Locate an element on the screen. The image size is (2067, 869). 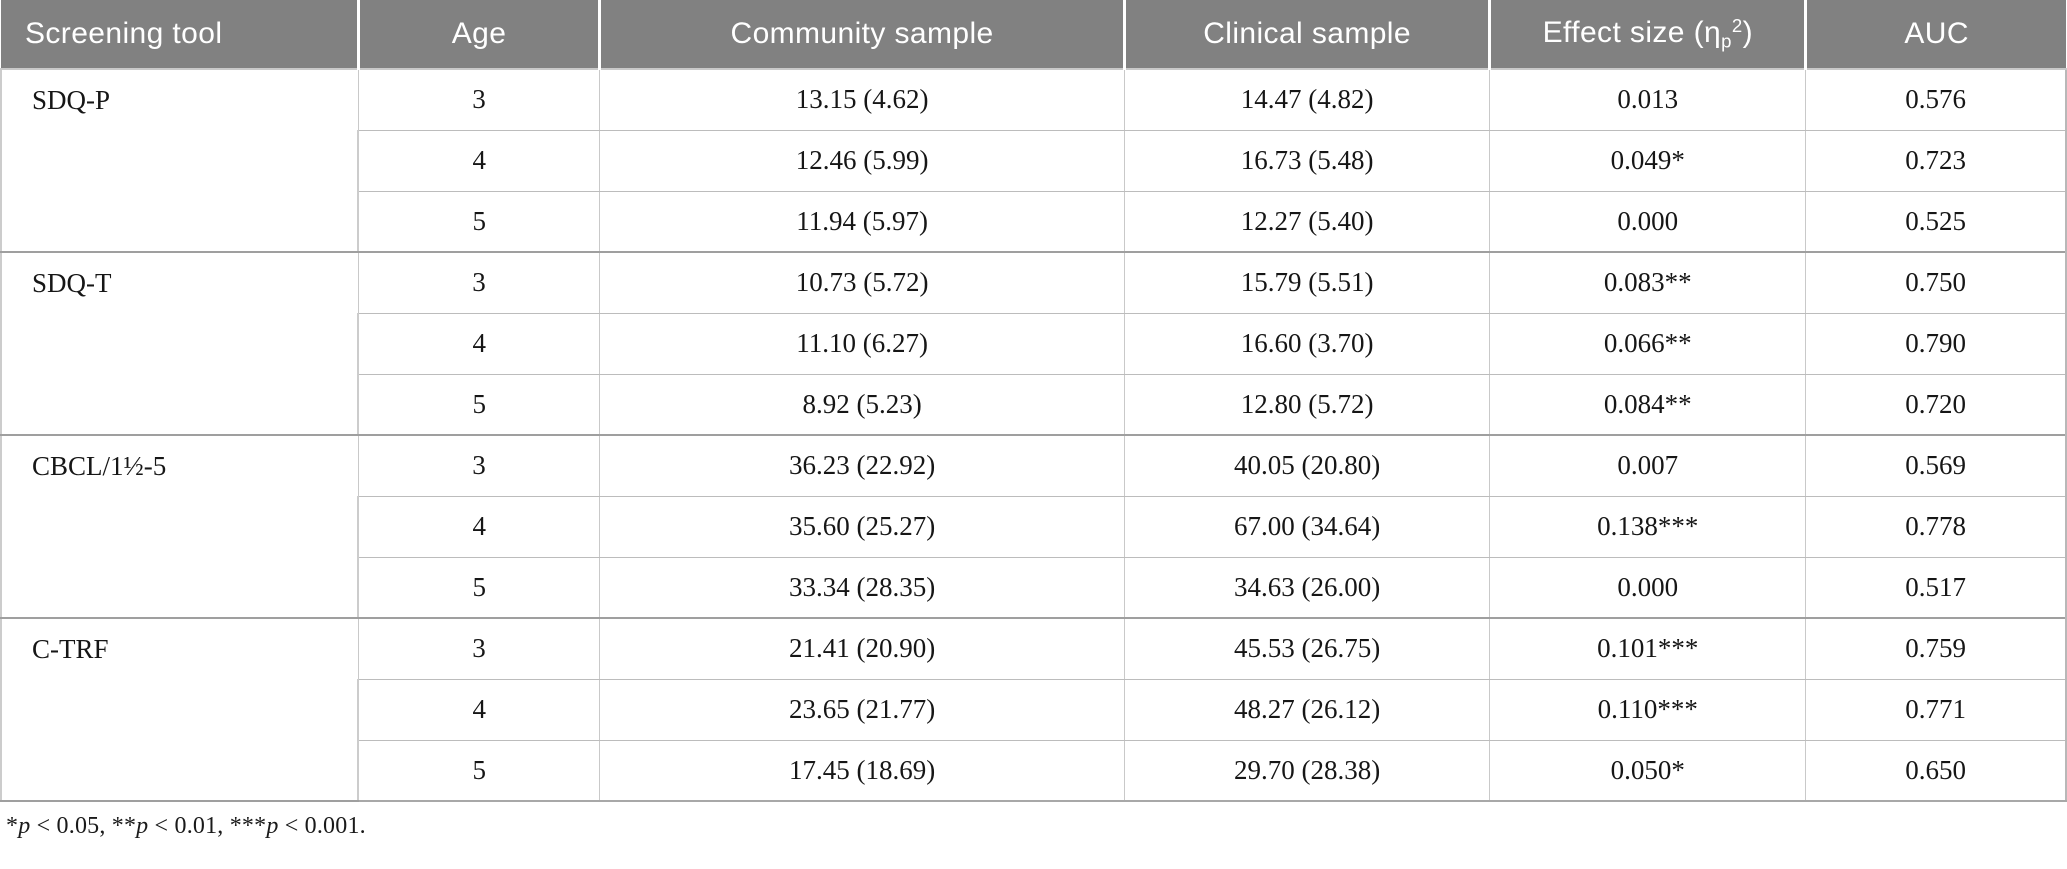
table-row: 5 11.94 (5.97) 12.27 (5.40) 0.000 0.525 is located at coordinates (1034, 221).